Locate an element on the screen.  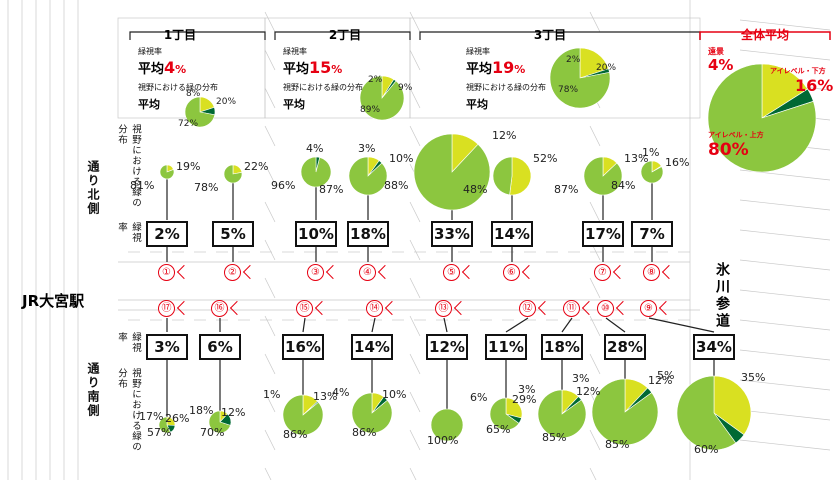
north-rate-box: 5% is located at coordinates (233, 234).